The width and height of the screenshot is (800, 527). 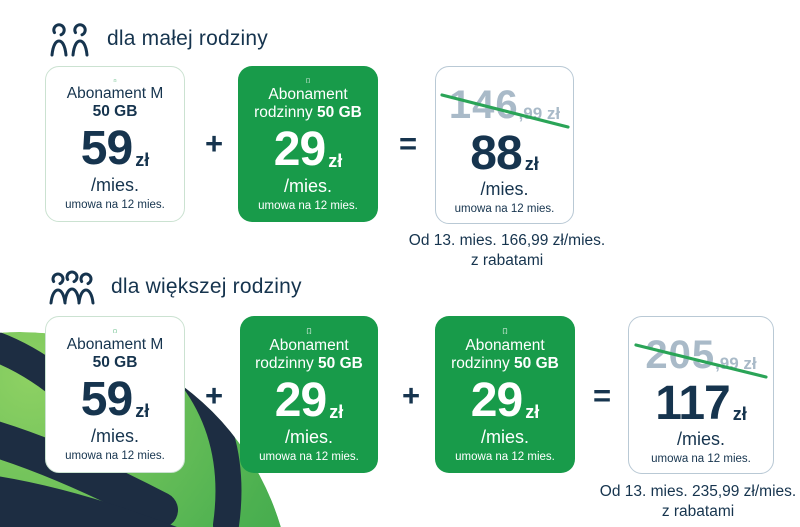 What do you see at coordinates (507, 251) in the screenshot?
I see `footnote-small-family: Od 13. mies. 166,99 zł/mies. z rabatami` at bounding box center [507, 251].